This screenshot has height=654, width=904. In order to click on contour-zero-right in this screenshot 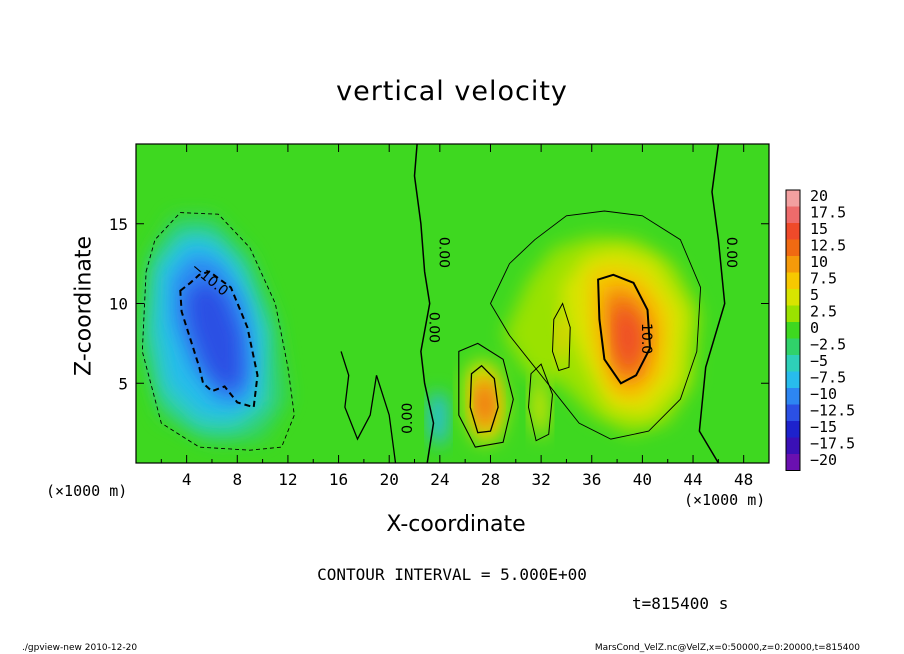, I will do `click(712, 303)`.